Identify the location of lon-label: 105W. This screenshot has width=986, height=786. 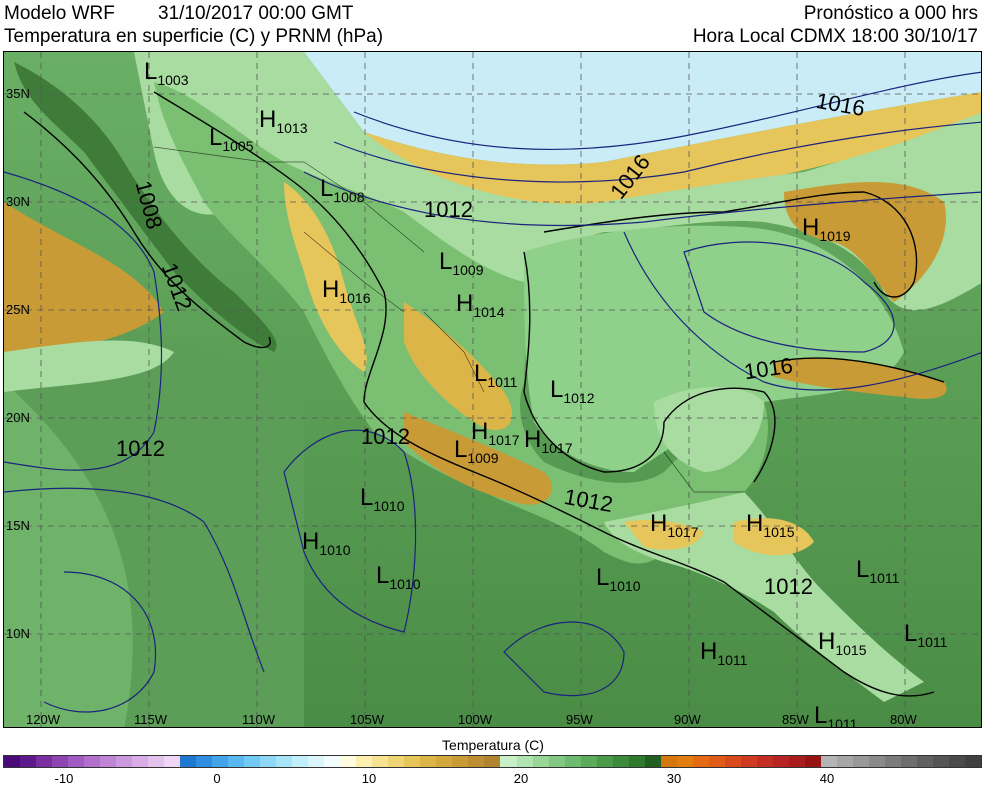
(367, 719).